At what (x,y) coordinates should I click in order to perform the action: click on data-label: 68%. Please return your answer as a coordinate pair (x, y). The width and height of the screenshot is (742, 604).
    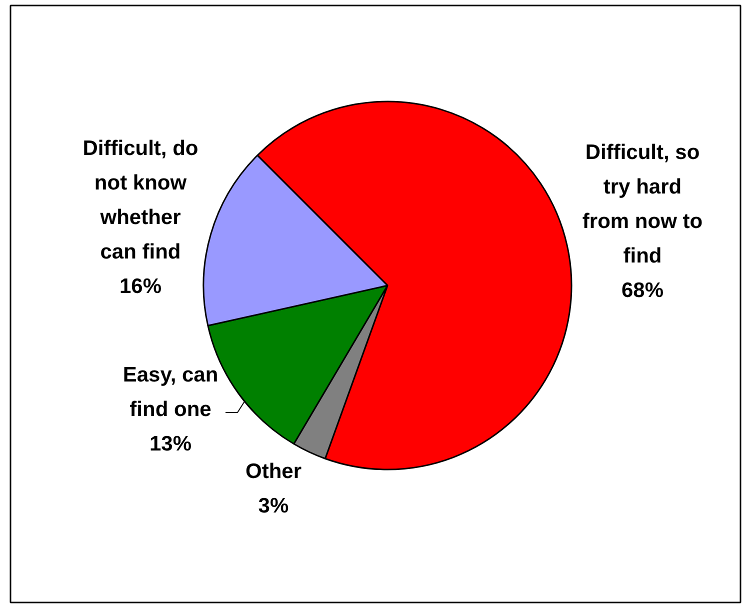
    Looking at the image, I should click on (642, 290).